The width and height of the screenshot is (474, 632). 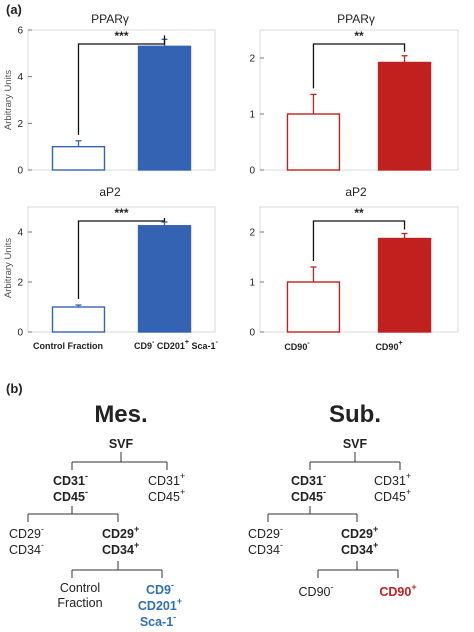 I want to click on tree-mes-cd34-neg: CD34-, so click(x=26, y=548).